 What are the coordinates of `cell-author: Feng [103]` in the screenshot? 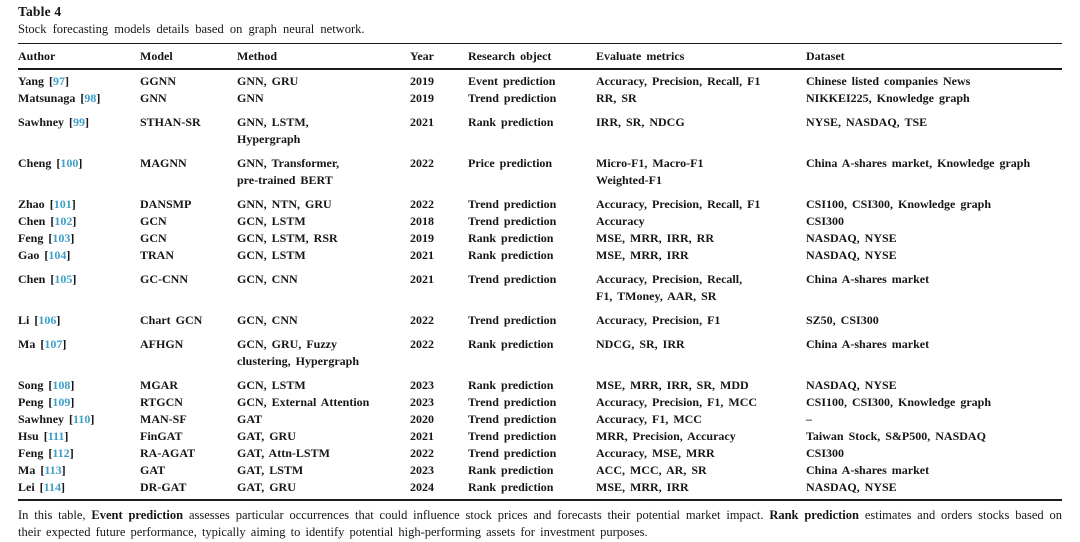 It's located at (46, 238).